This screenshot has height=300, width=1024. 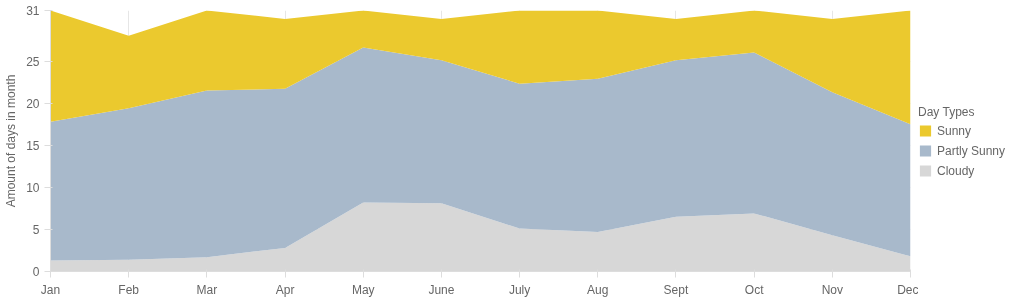 What do you see at coordinates (832, 289) in the screenshot?
I see `x-tick-label: Nov` at bounding box center [832, 289].